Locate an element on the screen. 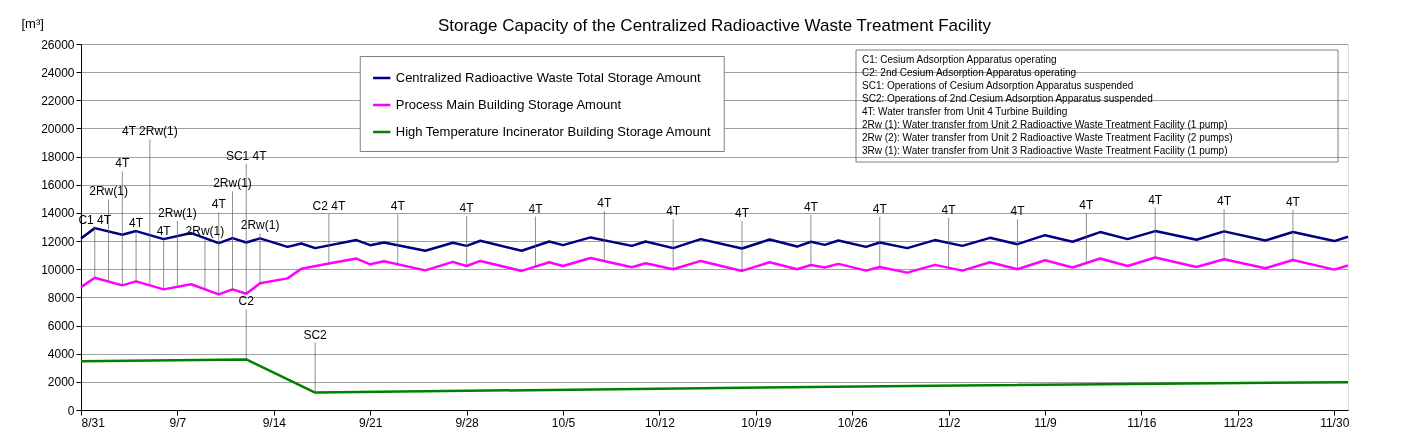 The image size is (1410, 442). y-tick-label: 0 is located at coordinates (71, 410).